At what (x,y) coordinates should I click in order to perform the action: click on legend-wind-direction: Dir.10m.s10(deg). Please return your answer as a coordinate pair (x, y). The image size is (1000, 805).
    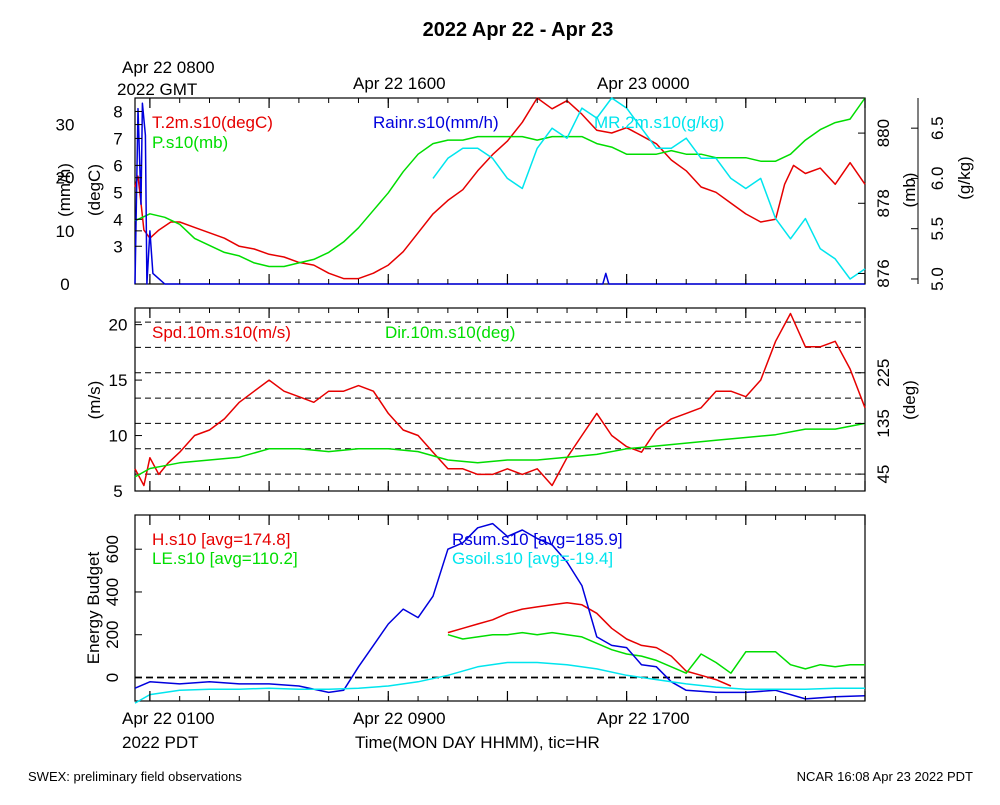
    Looking at the image, I should click on (450, 332).